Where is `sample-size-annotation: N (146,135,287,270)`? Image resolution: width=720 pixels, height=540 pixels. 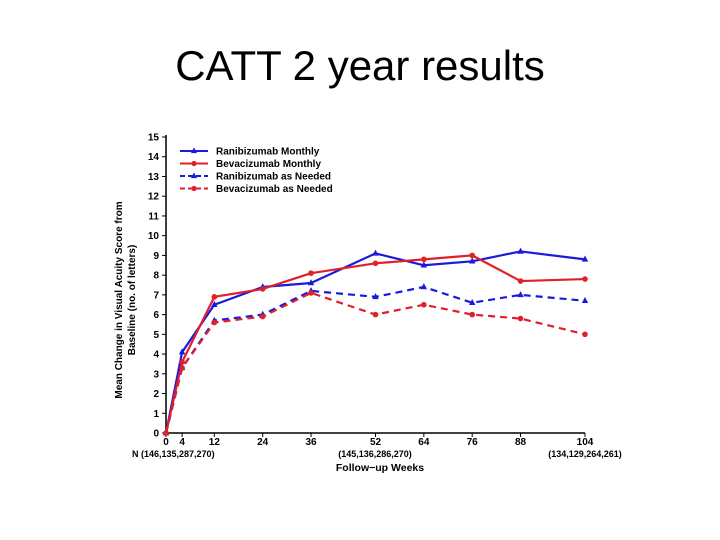 sample-size-annotation: N (146,135,287,270) is located at coordinates (173, 454).